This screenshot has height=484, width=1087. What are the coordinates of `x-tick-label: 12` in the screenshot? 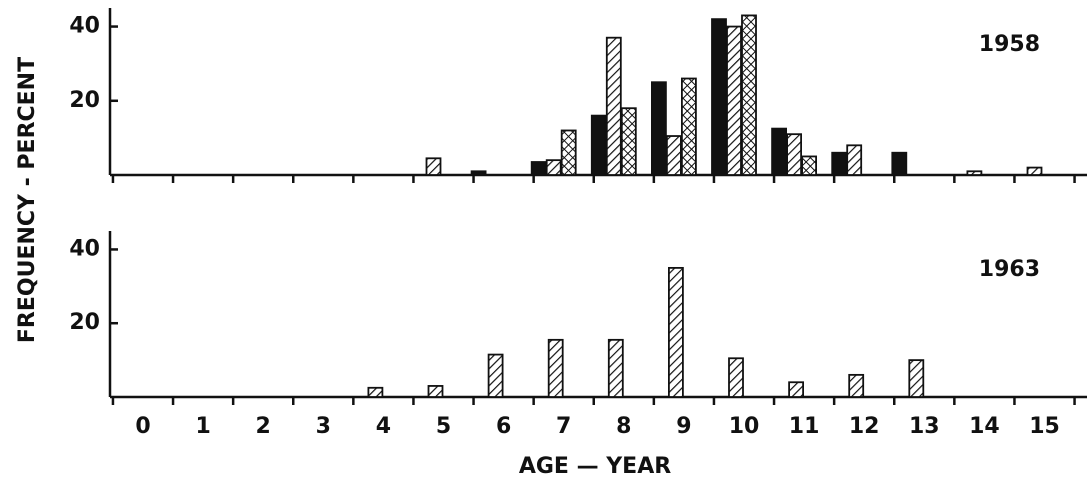 It's located at (864, 426).